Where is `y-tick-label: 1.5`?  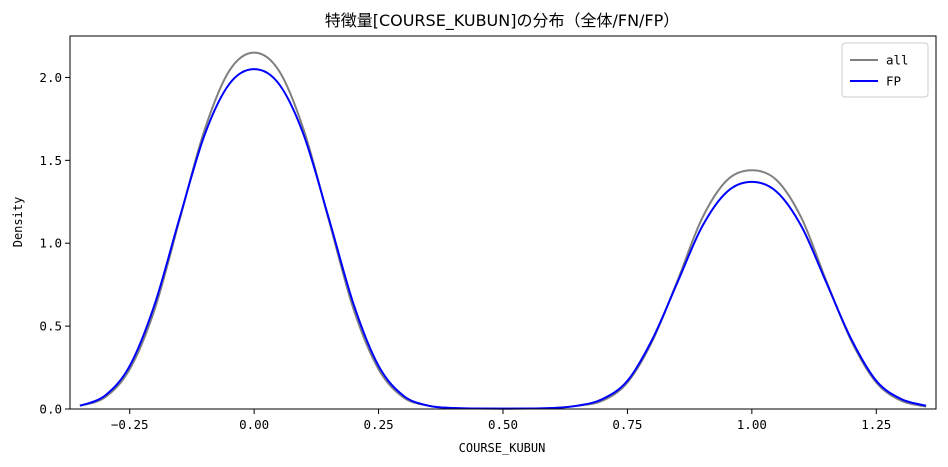
y-tick-label: 1.5 is located at coordinates (50, 160).